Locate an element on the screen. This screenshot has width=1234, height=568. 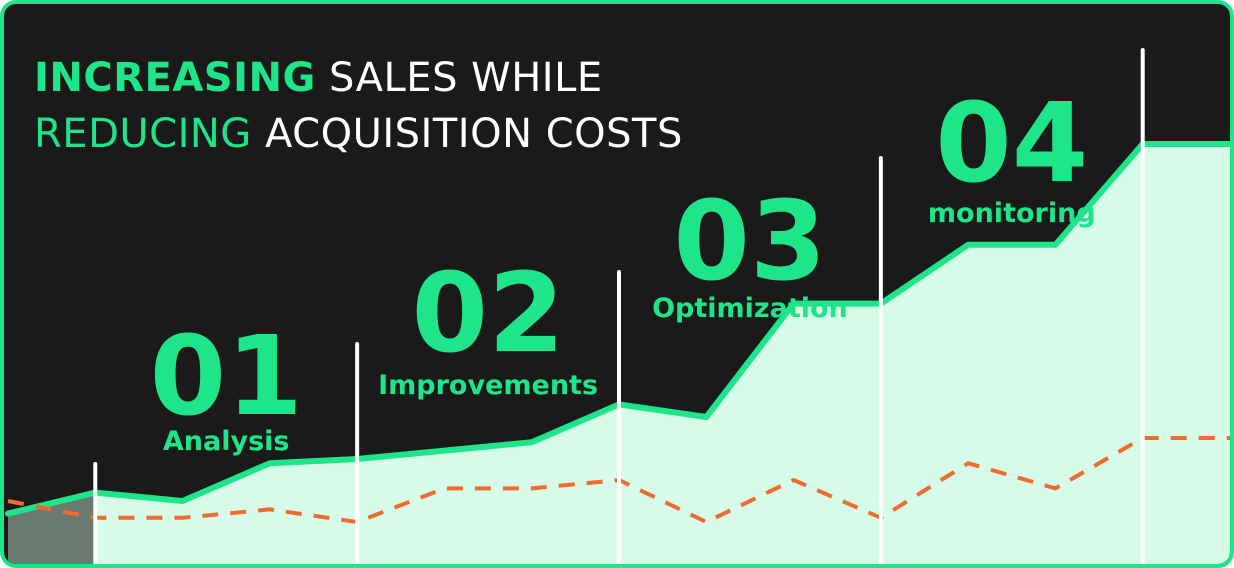
stage-number-04: 04 is located at coordinates (1011, 143).